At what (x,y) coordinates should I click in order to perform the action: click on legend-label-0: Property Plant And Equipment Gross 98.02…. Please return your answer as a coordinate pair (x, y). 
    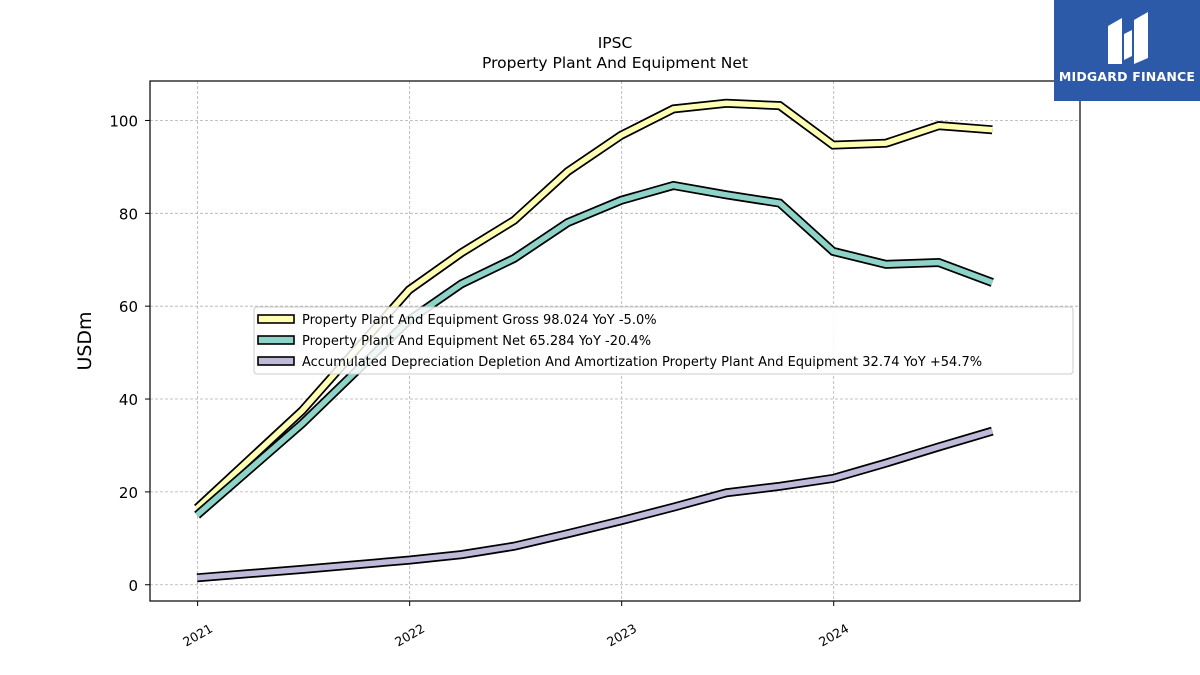
    Looking at the image, I should click on (479, 320).